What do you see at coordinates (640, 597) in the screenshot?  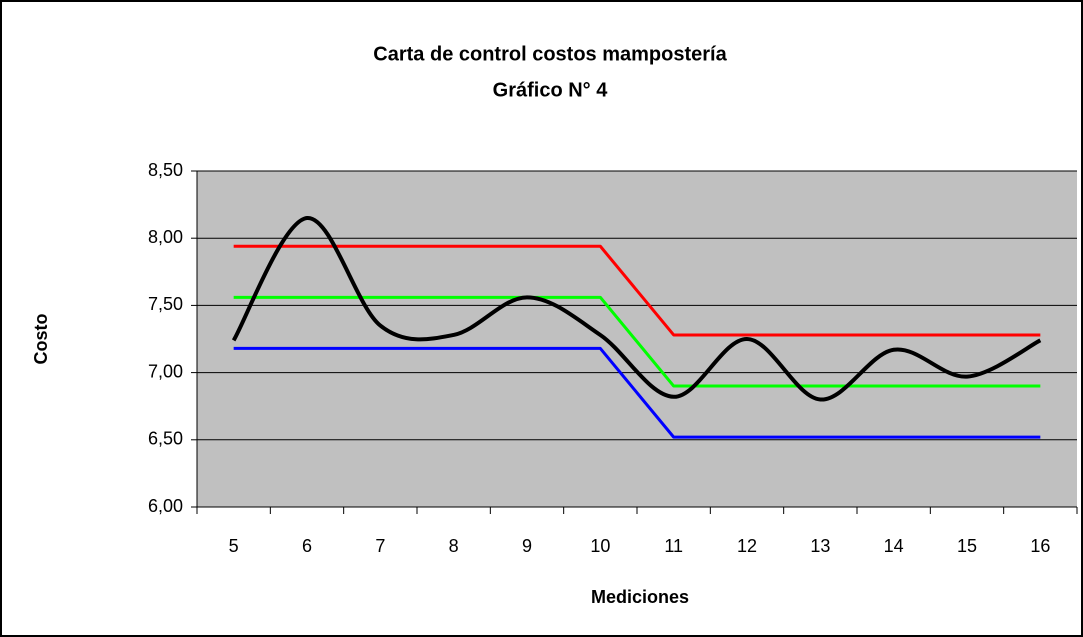 I see `x-axis-label: Mediciones` at bounding box center [640, 597].